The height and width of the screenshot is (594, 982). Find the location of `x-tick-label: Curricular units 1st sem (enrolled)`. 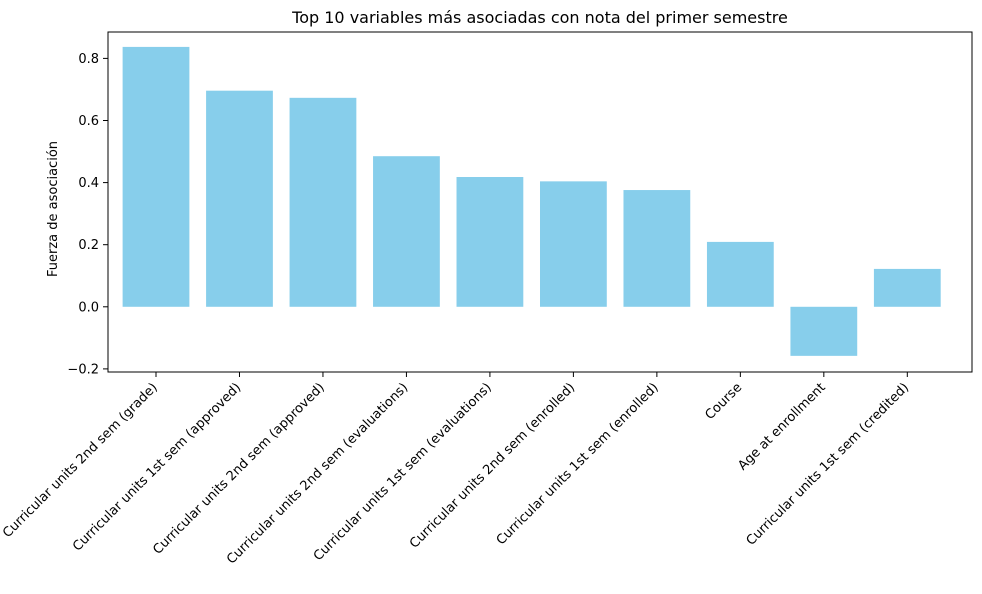

x-tick-label: Curricular units 1st sem (enrolled) is located at coordinates (578, 464).